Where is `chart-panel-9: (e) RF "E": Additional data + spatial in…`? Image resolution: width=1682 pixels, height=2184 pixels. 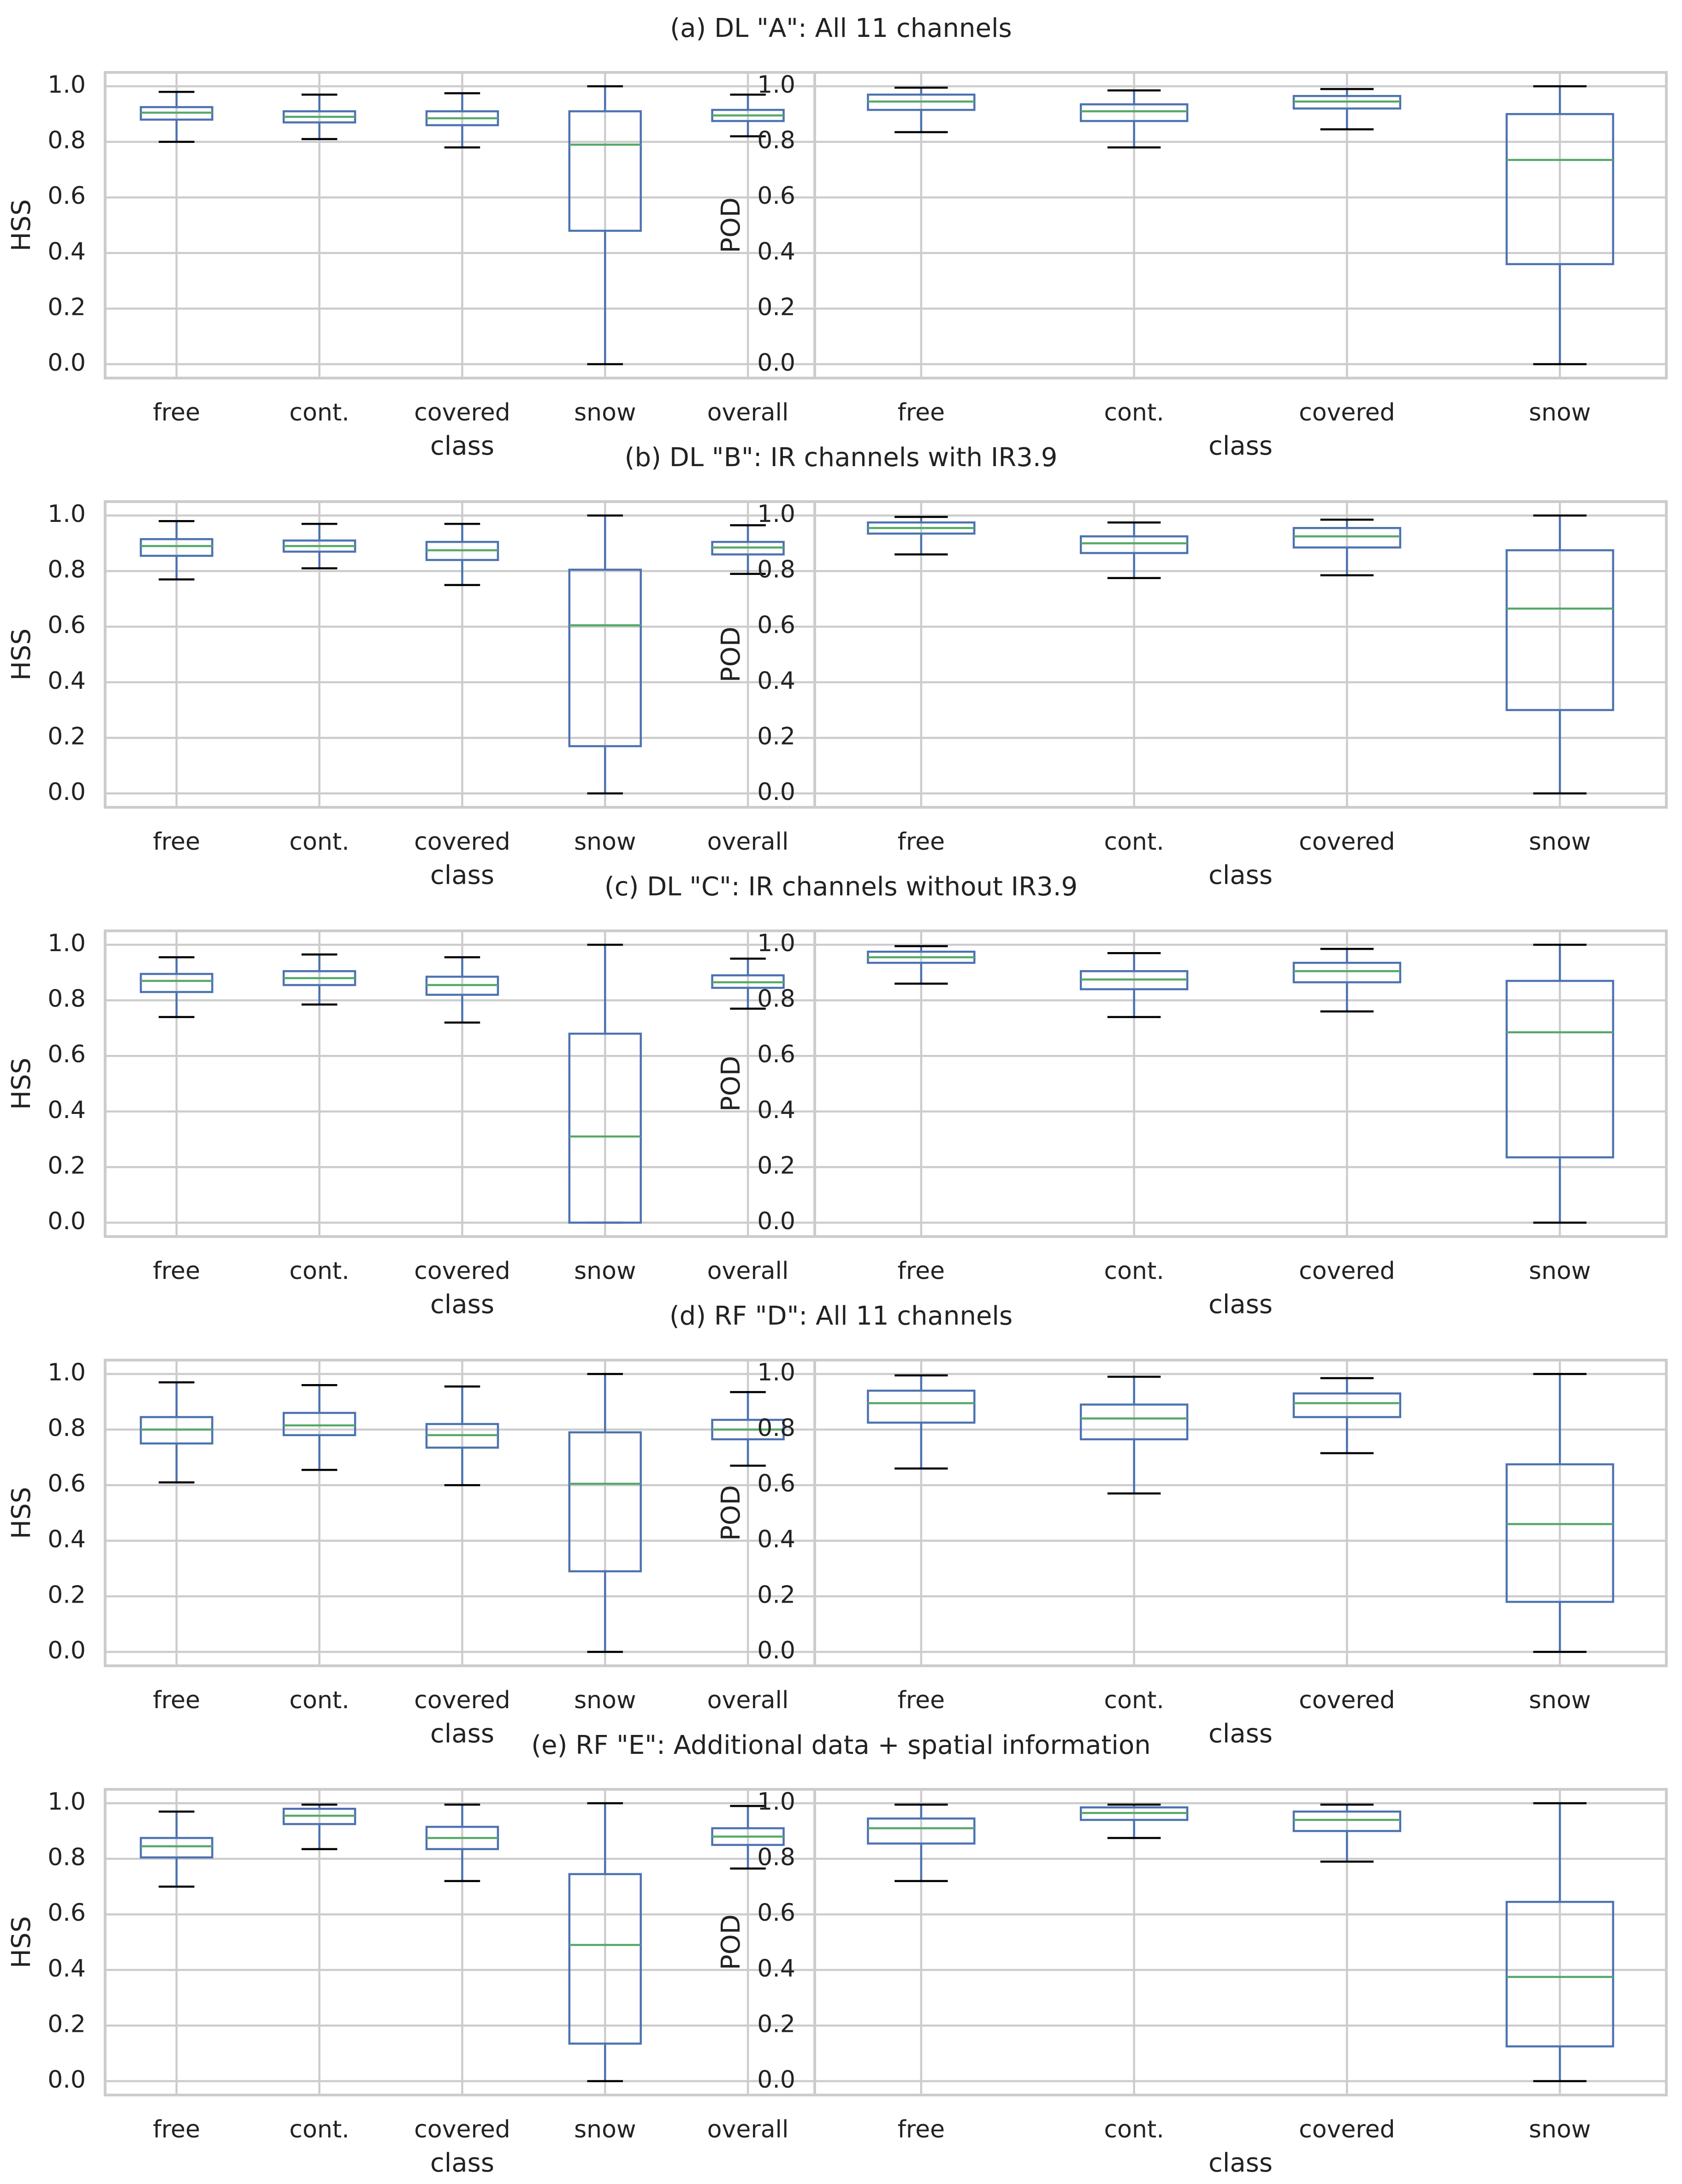
chart-panel-9: (e) RF "E": Additional data + spatial in… is located at coordinates (578, 1954).